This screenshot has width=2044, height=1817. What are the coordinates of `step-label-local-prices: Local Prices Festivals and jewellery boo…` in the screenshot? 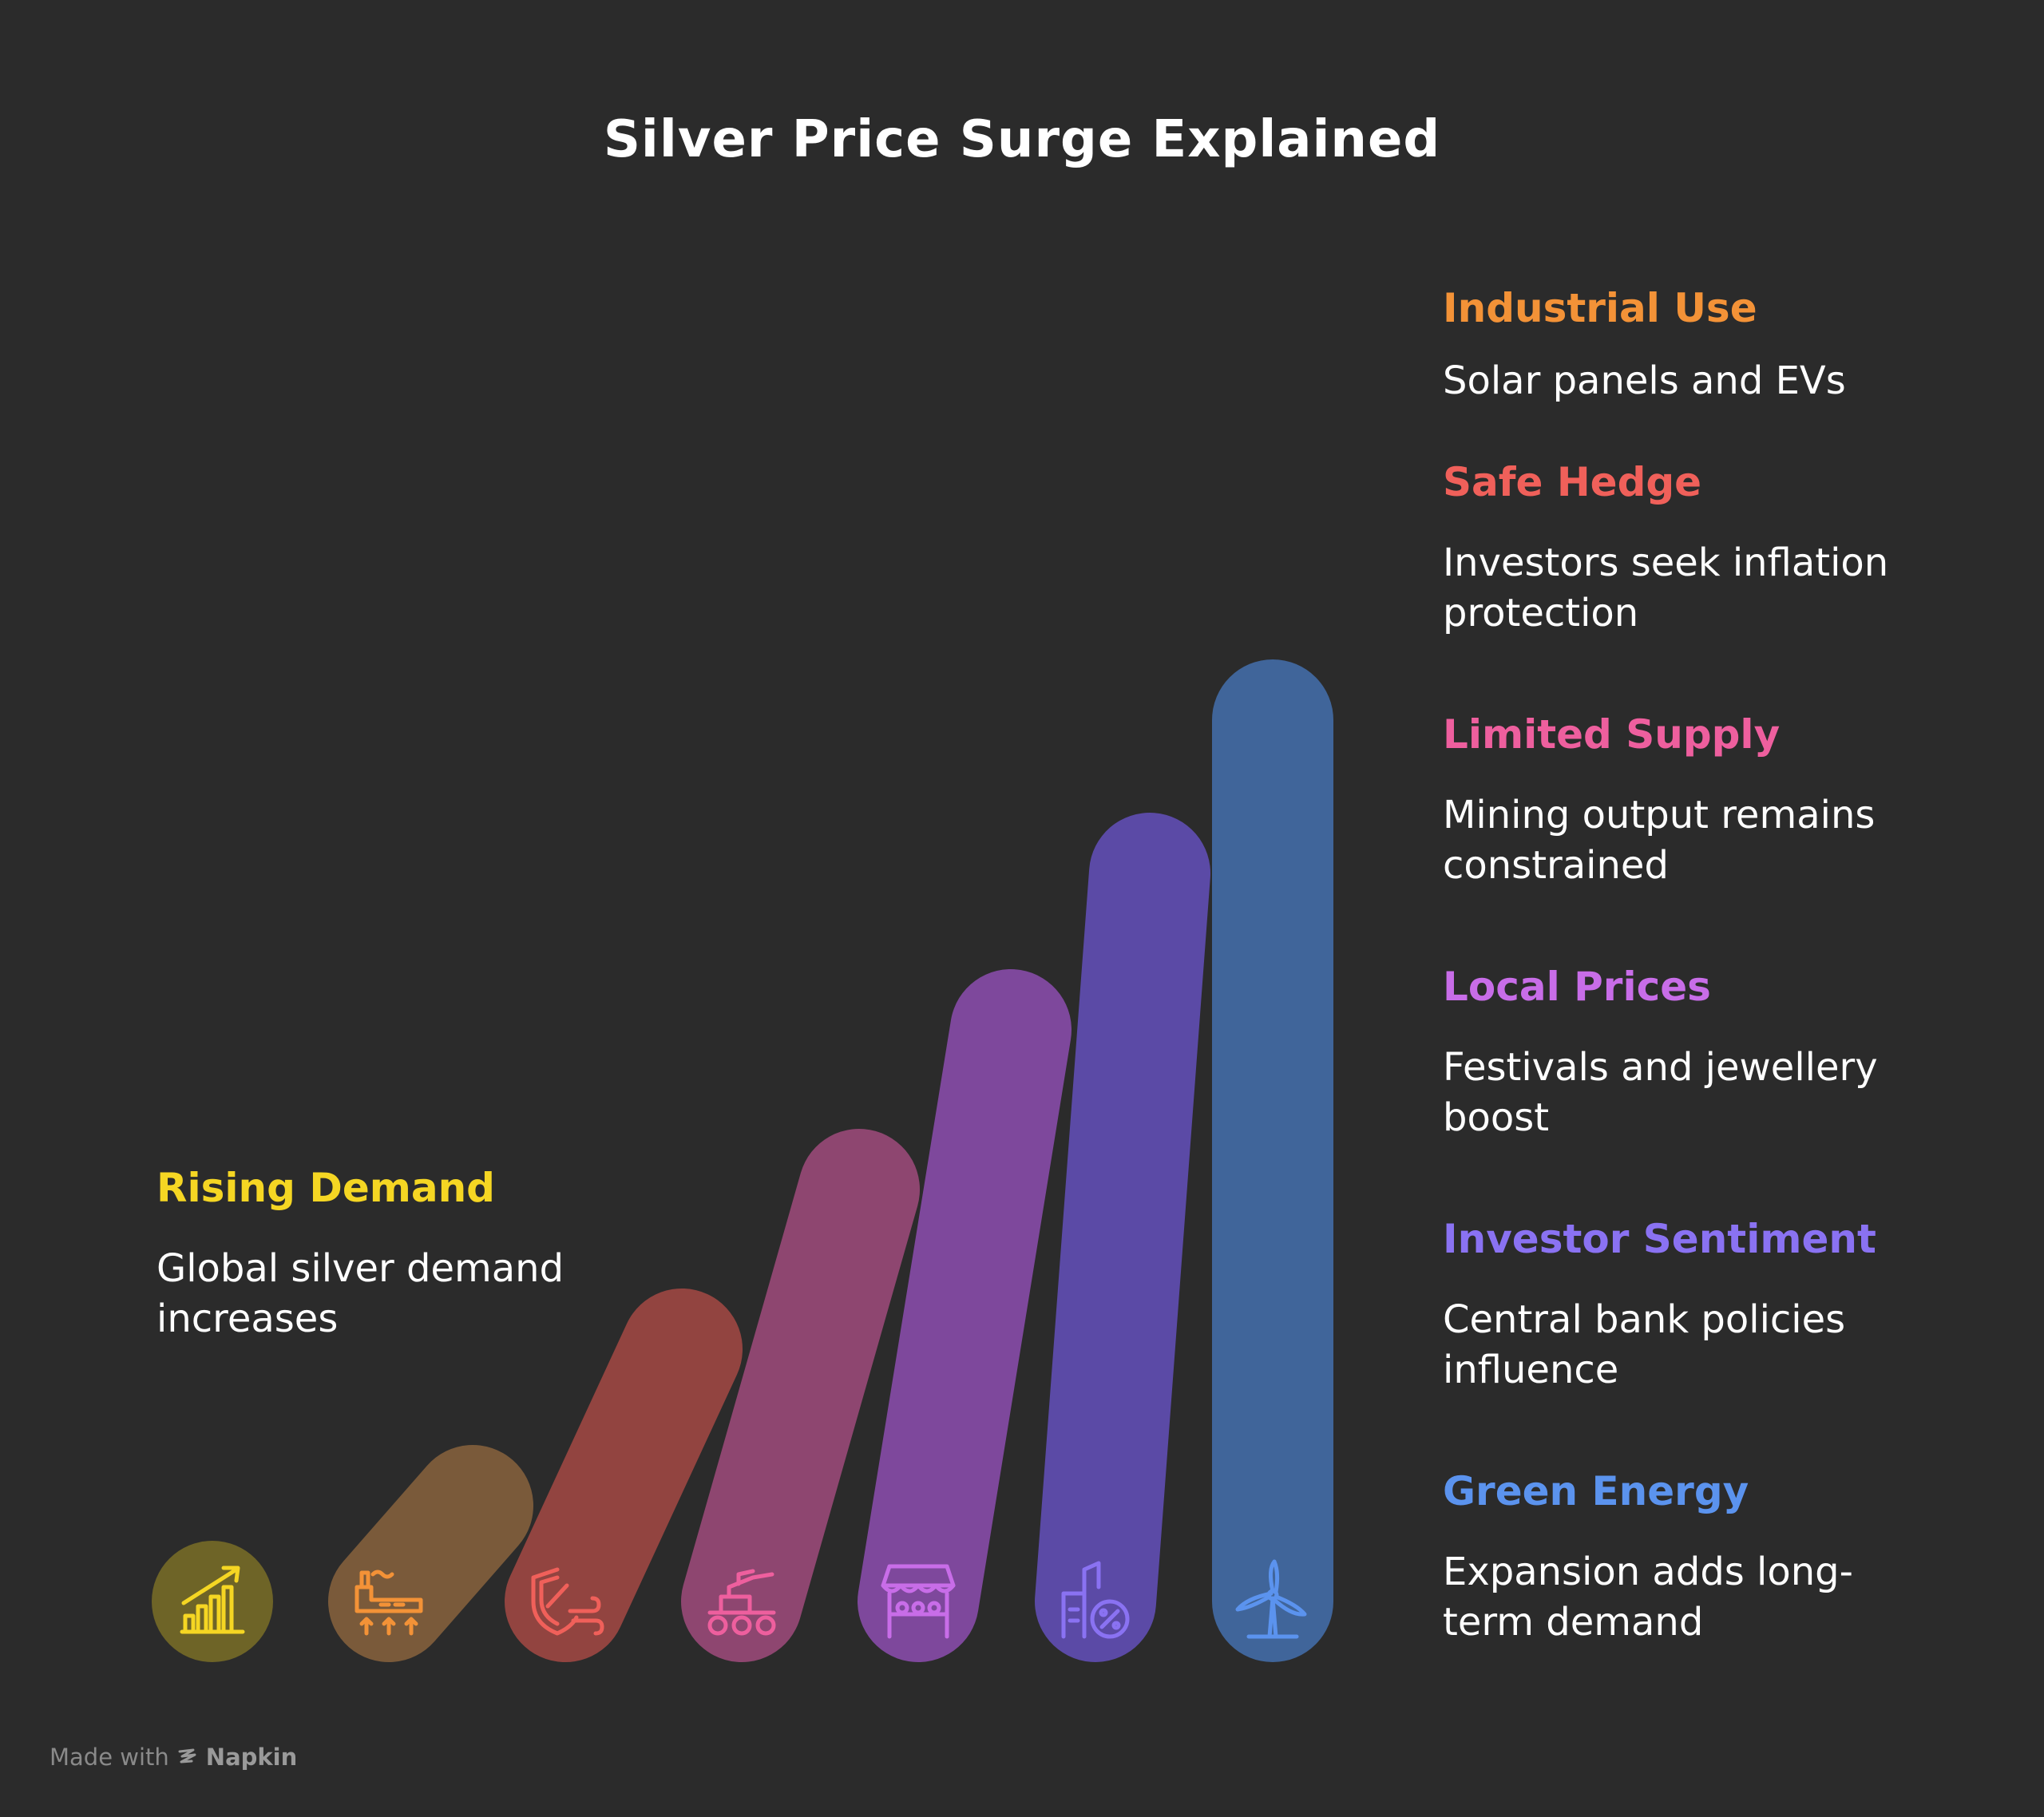 It's located at (1730, 1053).